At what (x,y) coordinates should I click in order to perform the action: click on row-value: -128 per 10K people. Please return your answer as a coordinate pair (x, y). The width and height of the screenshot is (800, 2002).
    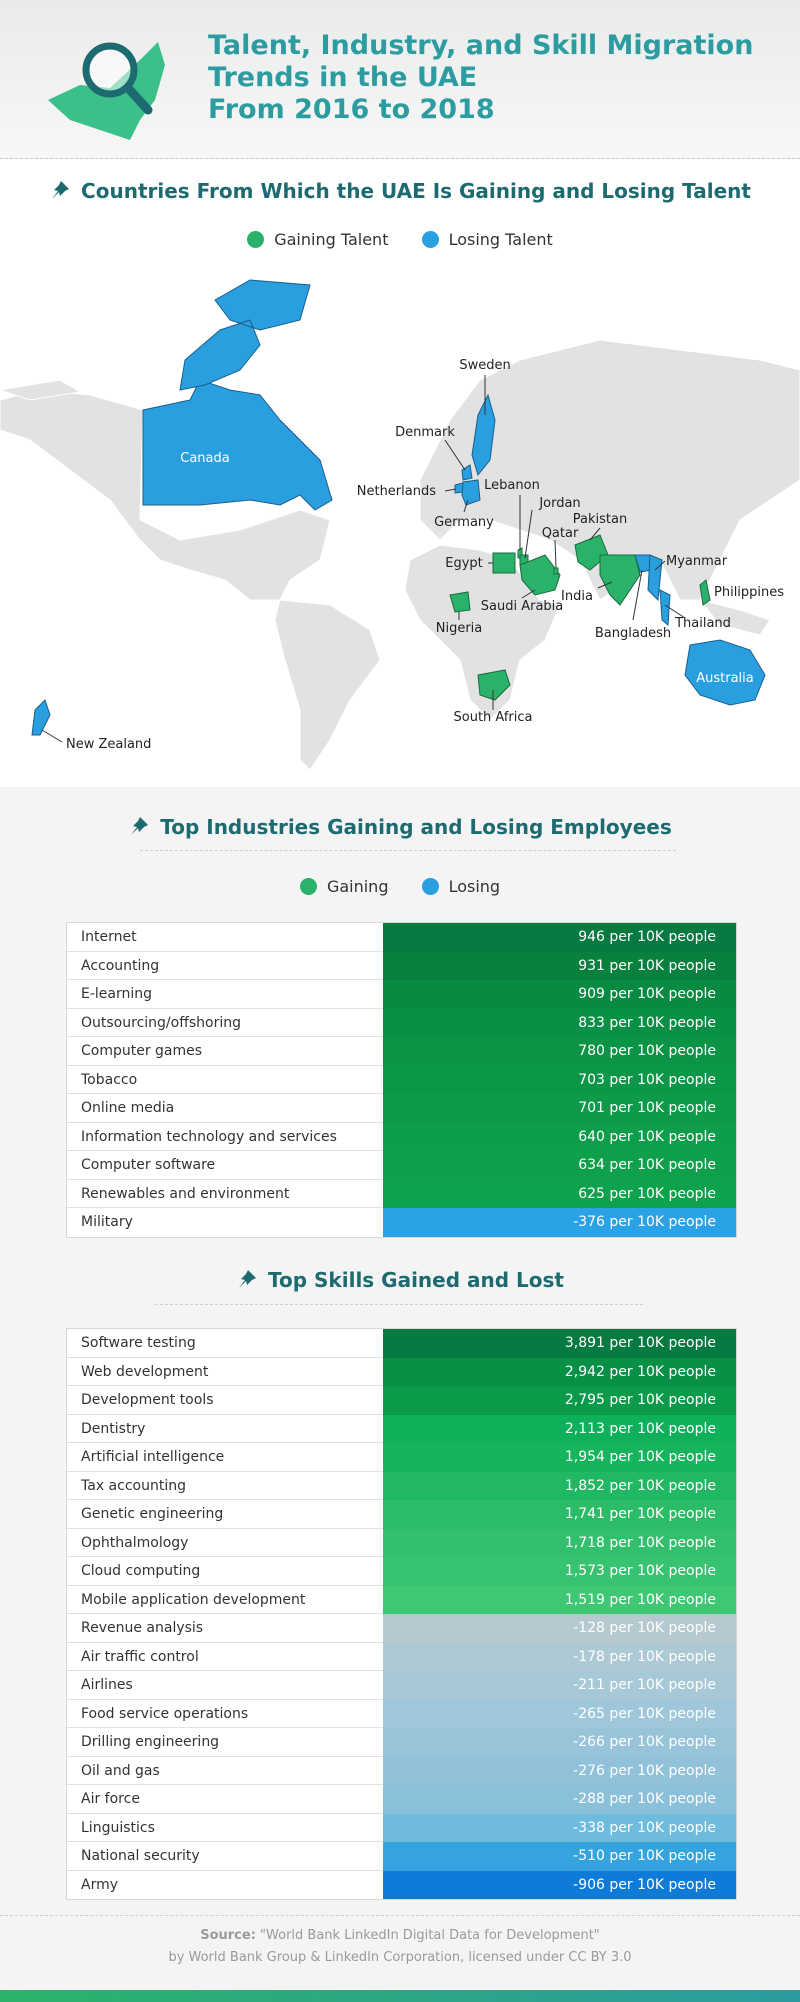
    Looking at the image, I should click on (559, 1628).